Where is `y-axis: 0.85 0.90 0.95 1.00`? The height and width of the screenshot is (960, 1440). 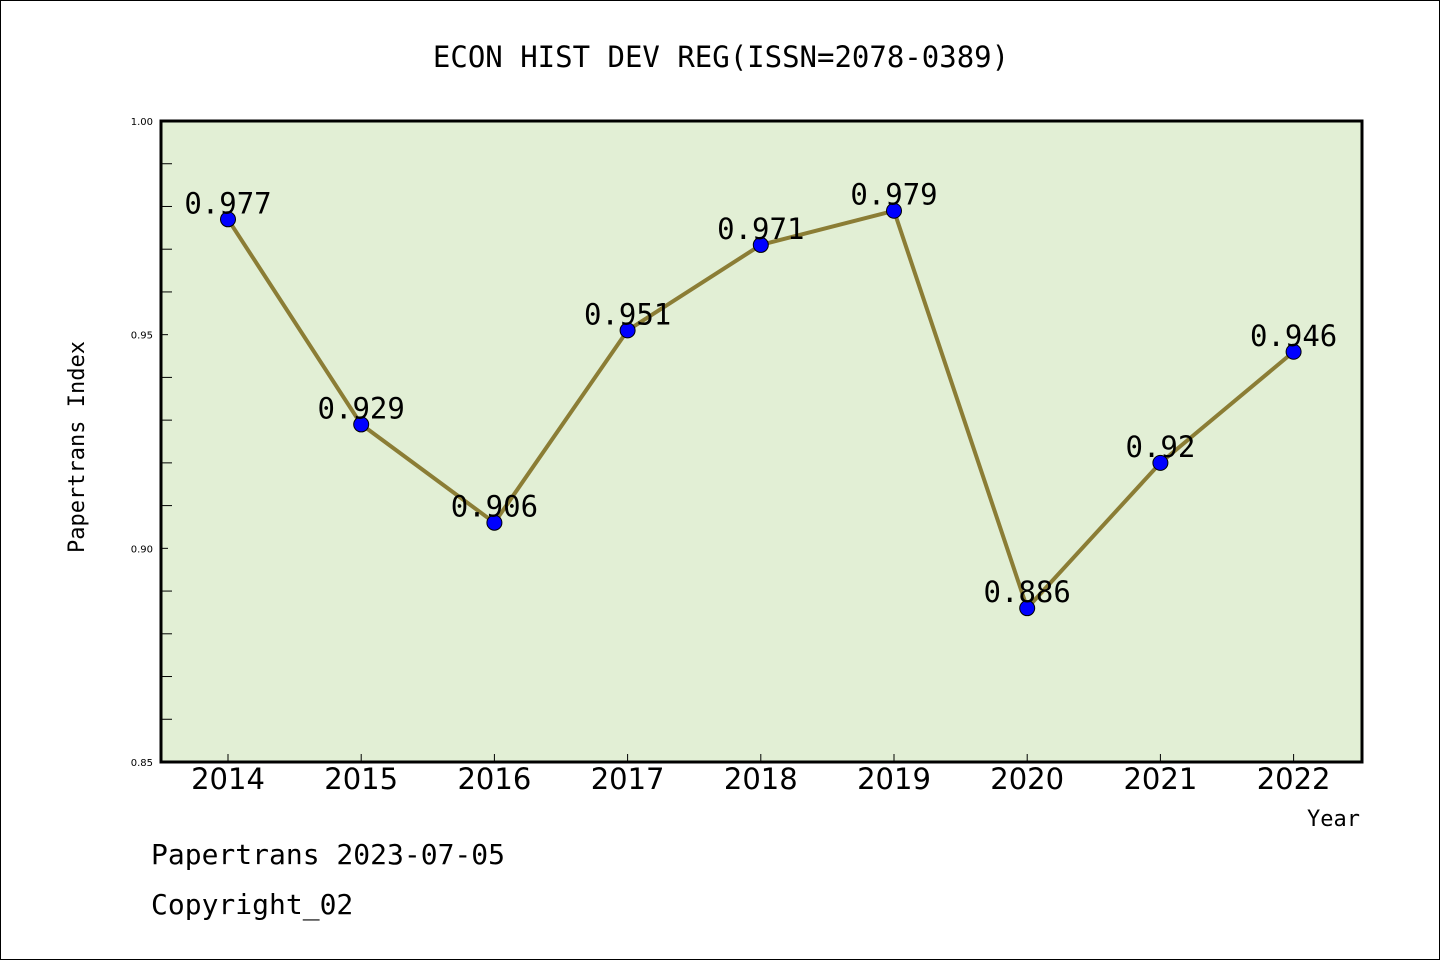
y-axis: 0.85 0.90 0.95 1.00 is located at coordinates (151, 443).